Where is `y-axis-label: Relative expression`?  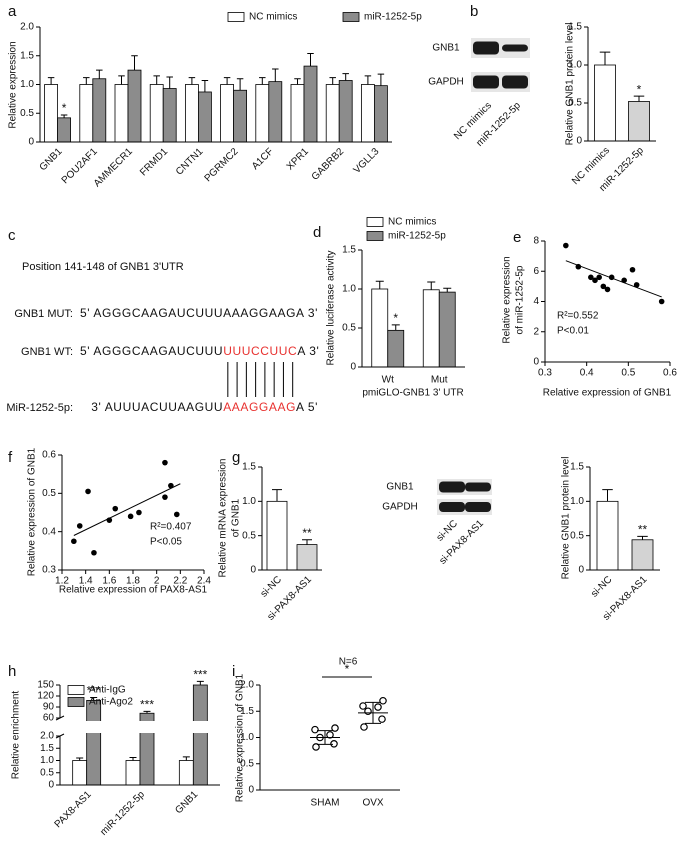
y-axis-label: Relative expression is located at coordinates (13, 84).